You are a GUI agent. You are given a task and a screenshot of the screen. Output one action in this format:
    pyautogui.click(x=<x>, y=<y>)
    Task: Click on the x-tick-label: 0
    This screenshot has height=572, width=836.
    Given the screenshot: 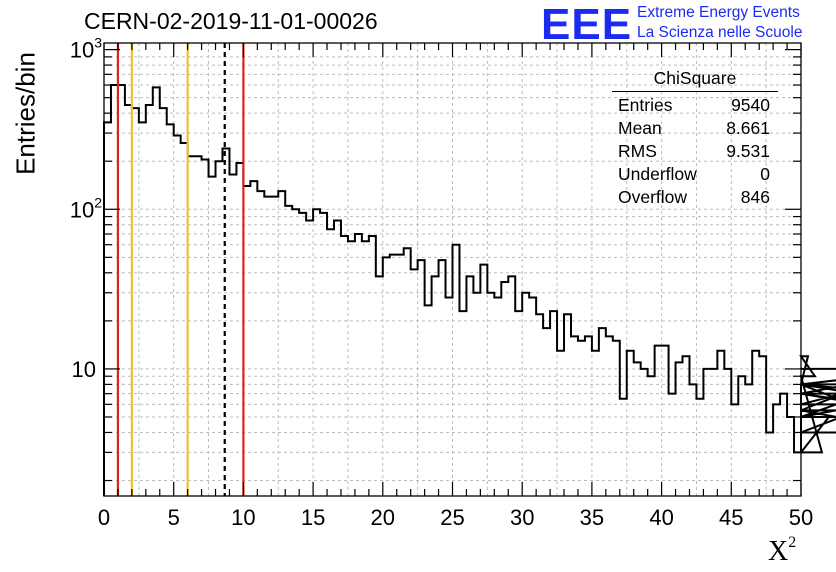 What is the action you would take?
    pyautogui.click(x=104, y=517)
    